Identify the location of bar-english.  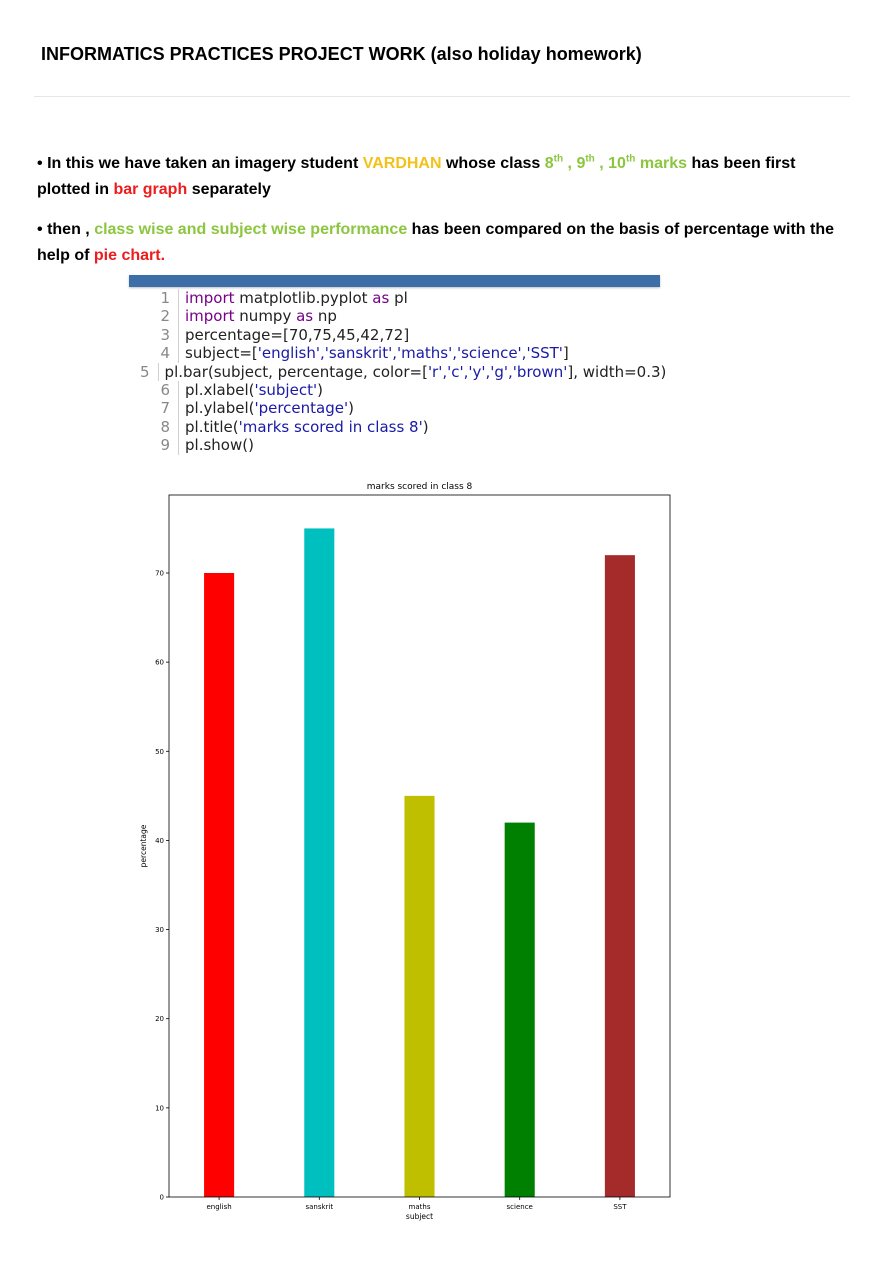
(219, 885).